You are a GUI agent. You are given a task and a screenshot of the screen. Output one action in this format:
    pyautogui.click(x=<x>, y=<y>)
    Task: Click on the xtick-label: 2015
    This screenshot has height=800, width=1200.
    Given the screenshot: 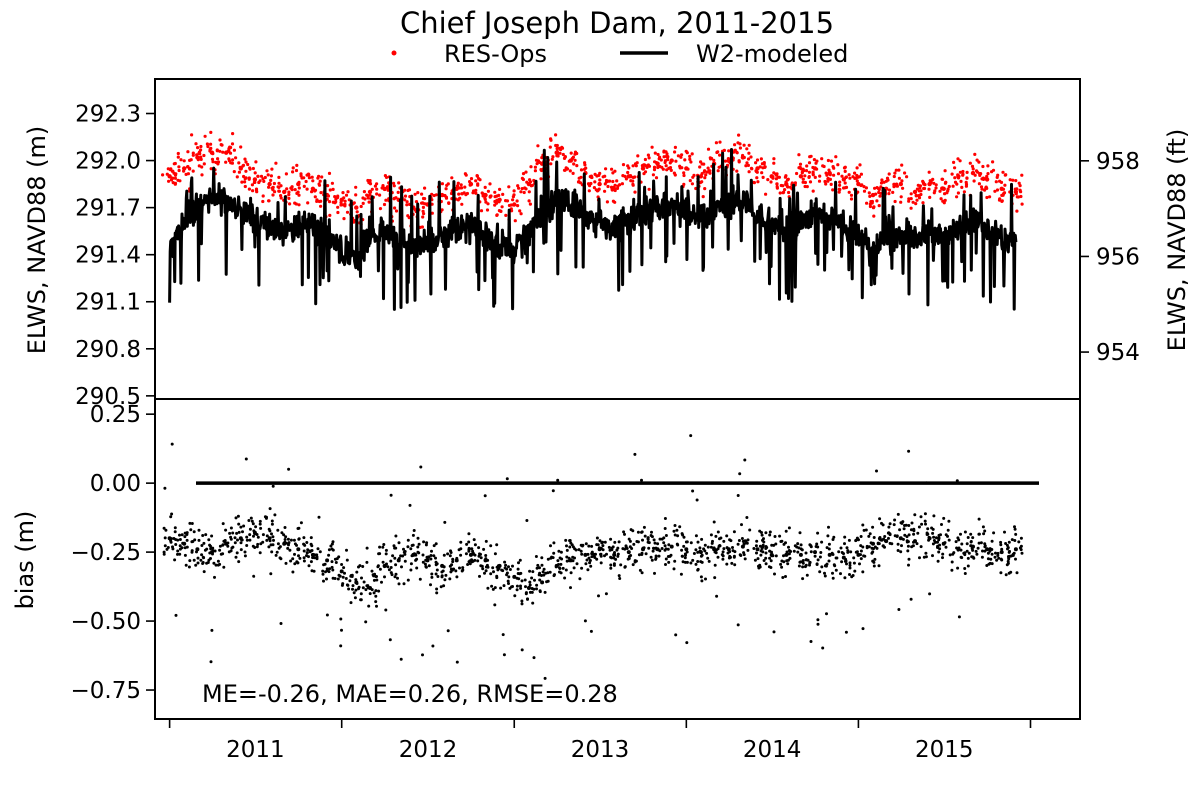 What is the action you would take?
    pyautogui.click(x=944, y=750)
    